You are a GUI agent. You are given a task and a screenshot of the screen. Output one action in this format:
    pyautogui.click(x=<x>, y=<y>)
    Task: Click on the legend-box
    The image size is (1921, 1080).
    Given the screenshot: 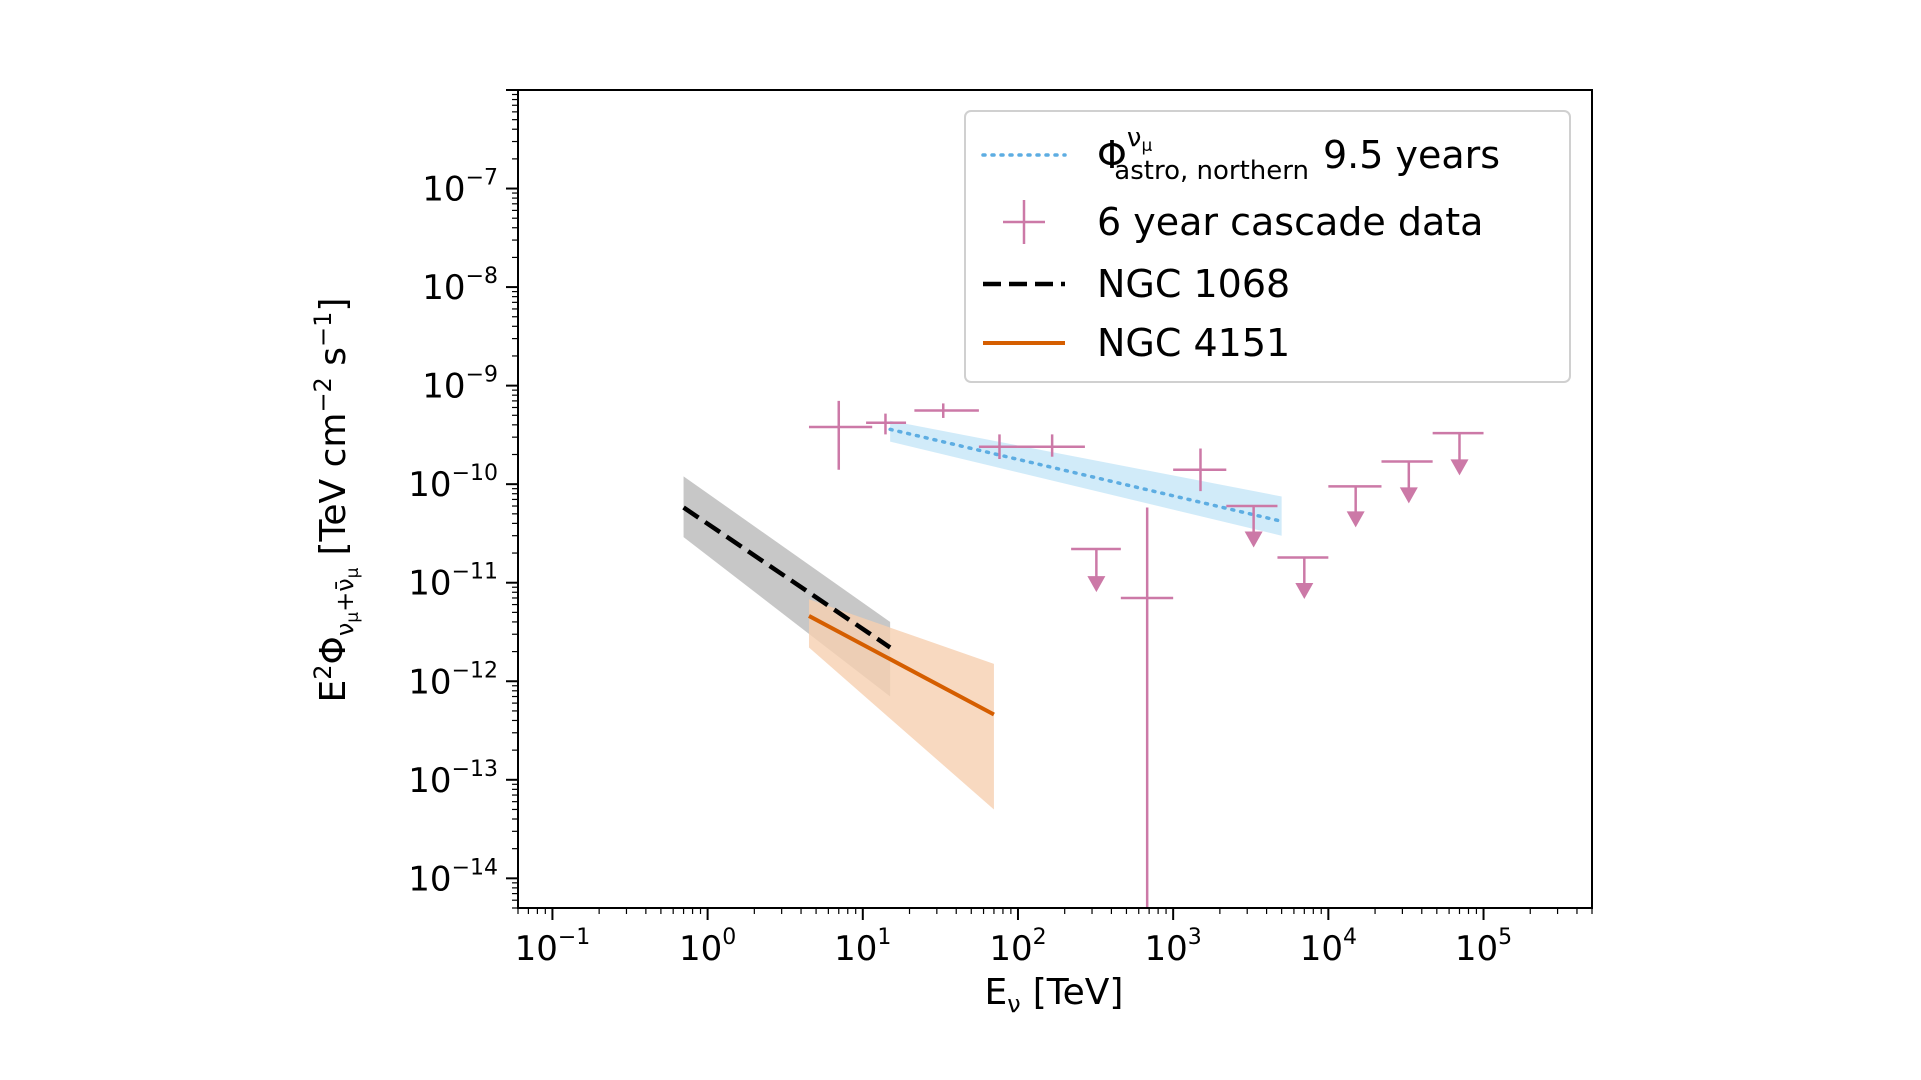 What is the action you would take?
    pyautogui.click(x=1267, y=246)
    